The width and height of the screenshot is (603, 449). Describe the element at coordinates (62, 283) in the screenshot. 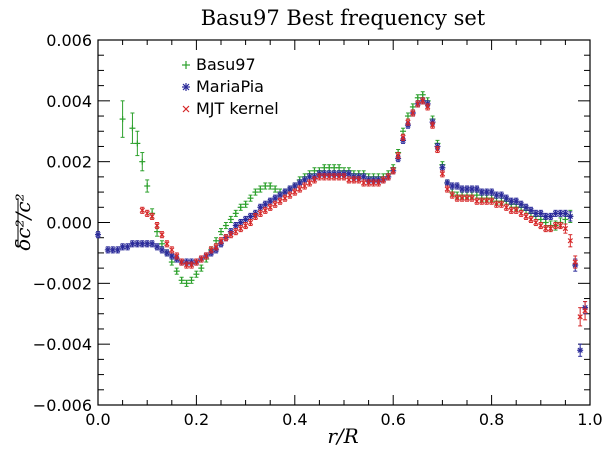

I see `y-tick-label: −0.002` at that location.